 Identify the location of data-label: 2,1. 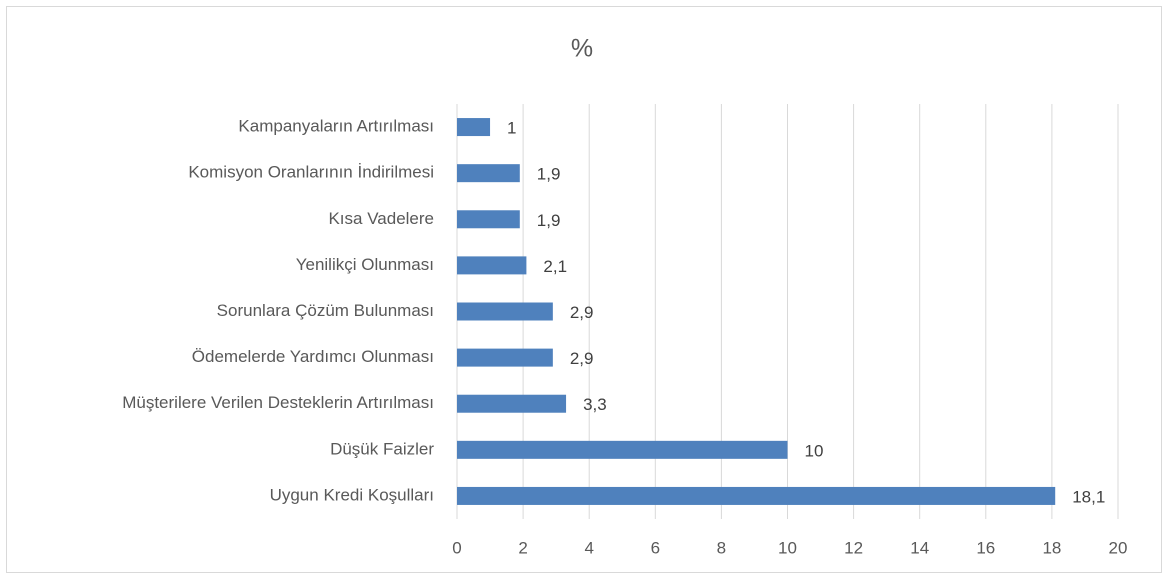
(555, 266).